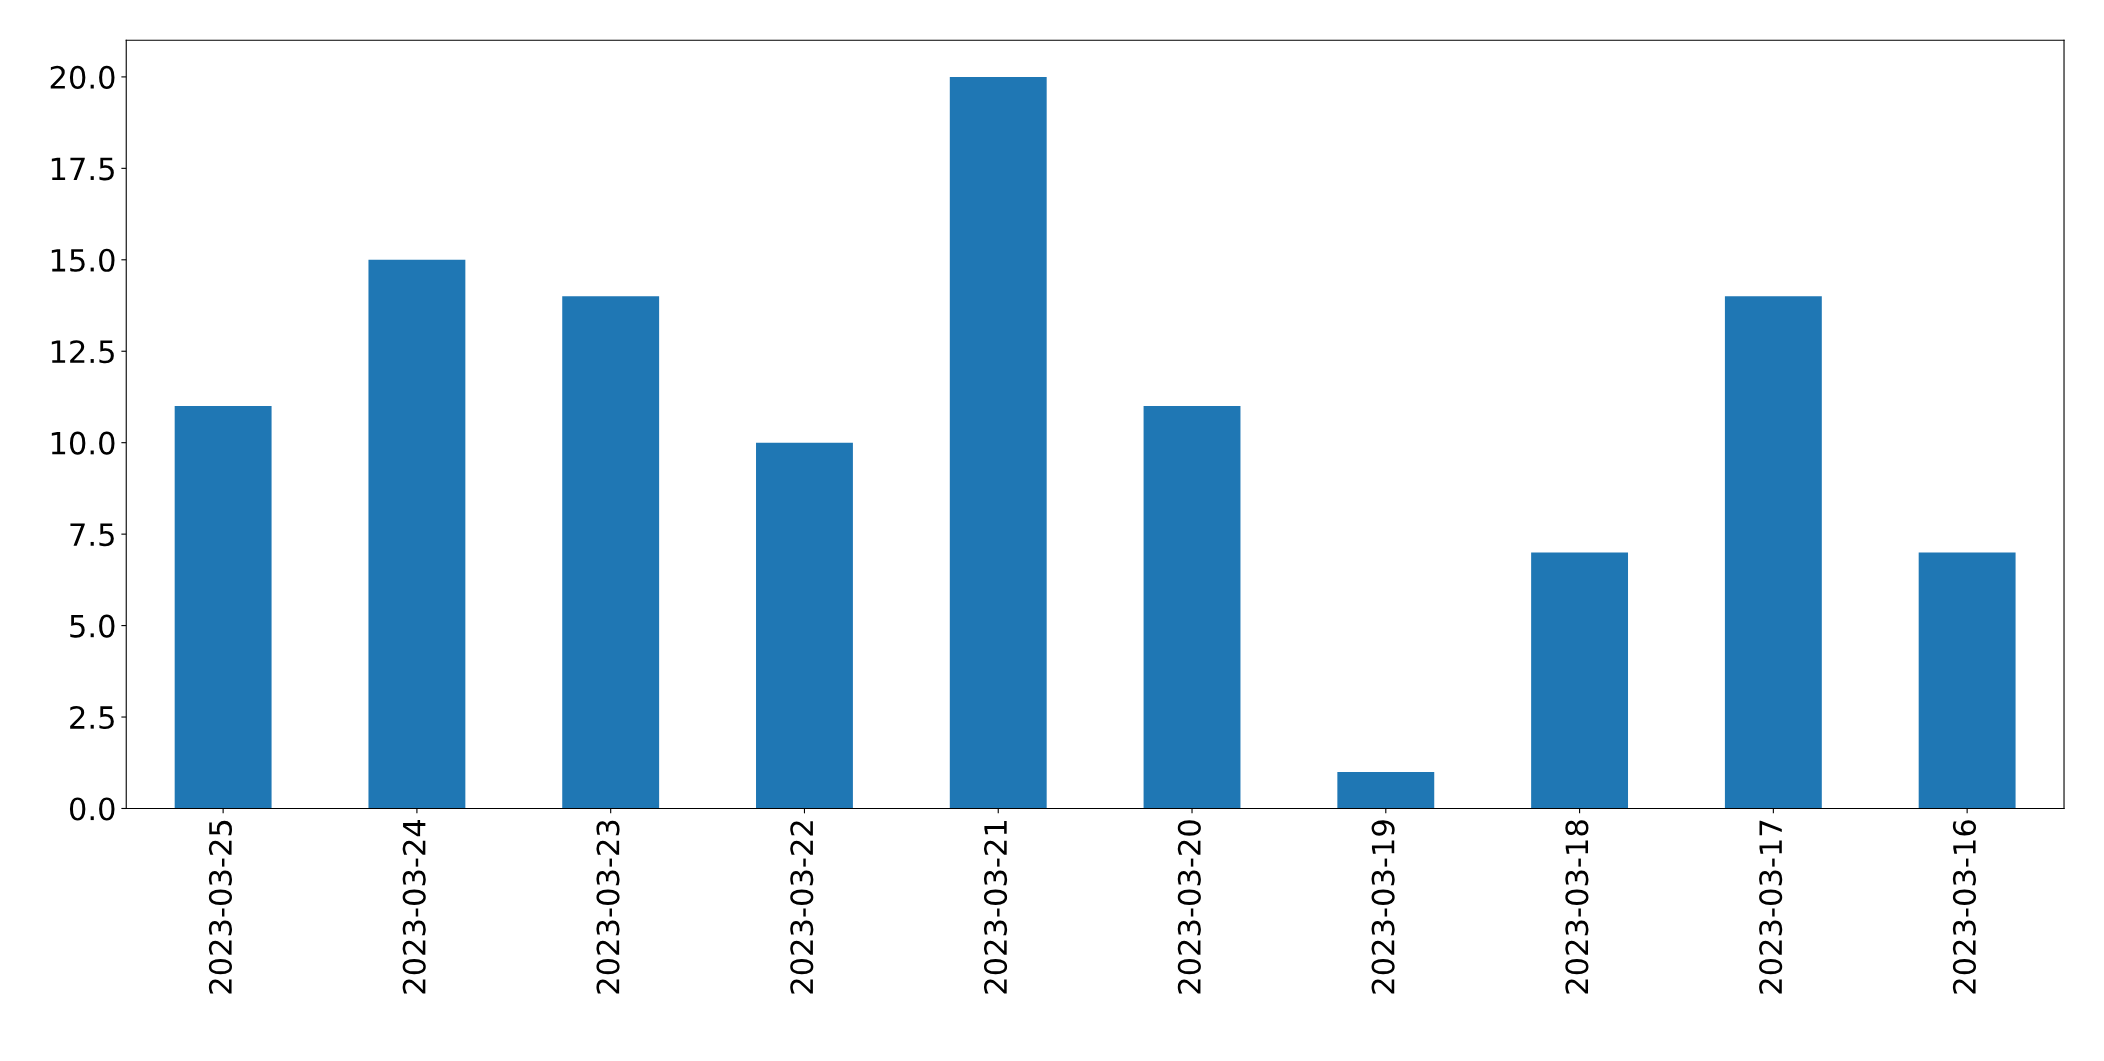  I want to click on y-tick-label: 20.0, so click(82, 77).